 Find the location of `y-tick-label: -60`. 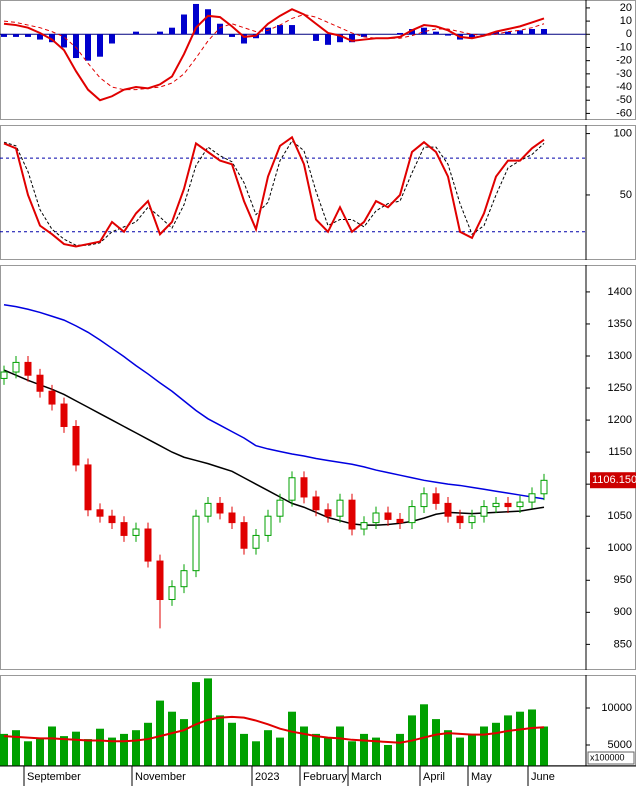

y-tick-label: -60 is located at coordinates (624, 113).